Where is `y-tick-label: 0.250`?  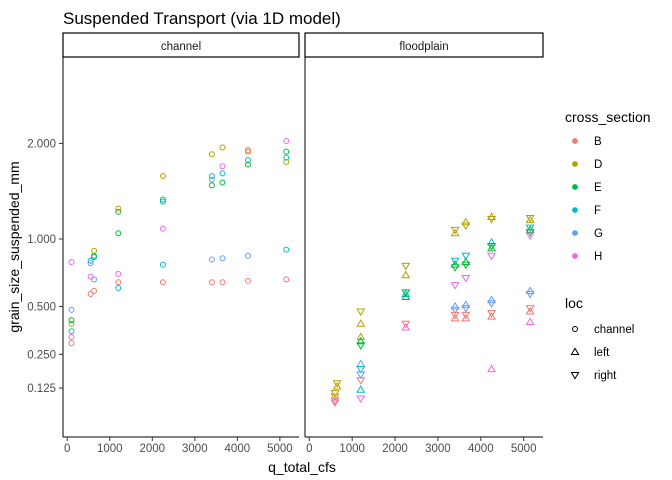
y-tick-label: 0.250 is located at coordinates (41, 355).